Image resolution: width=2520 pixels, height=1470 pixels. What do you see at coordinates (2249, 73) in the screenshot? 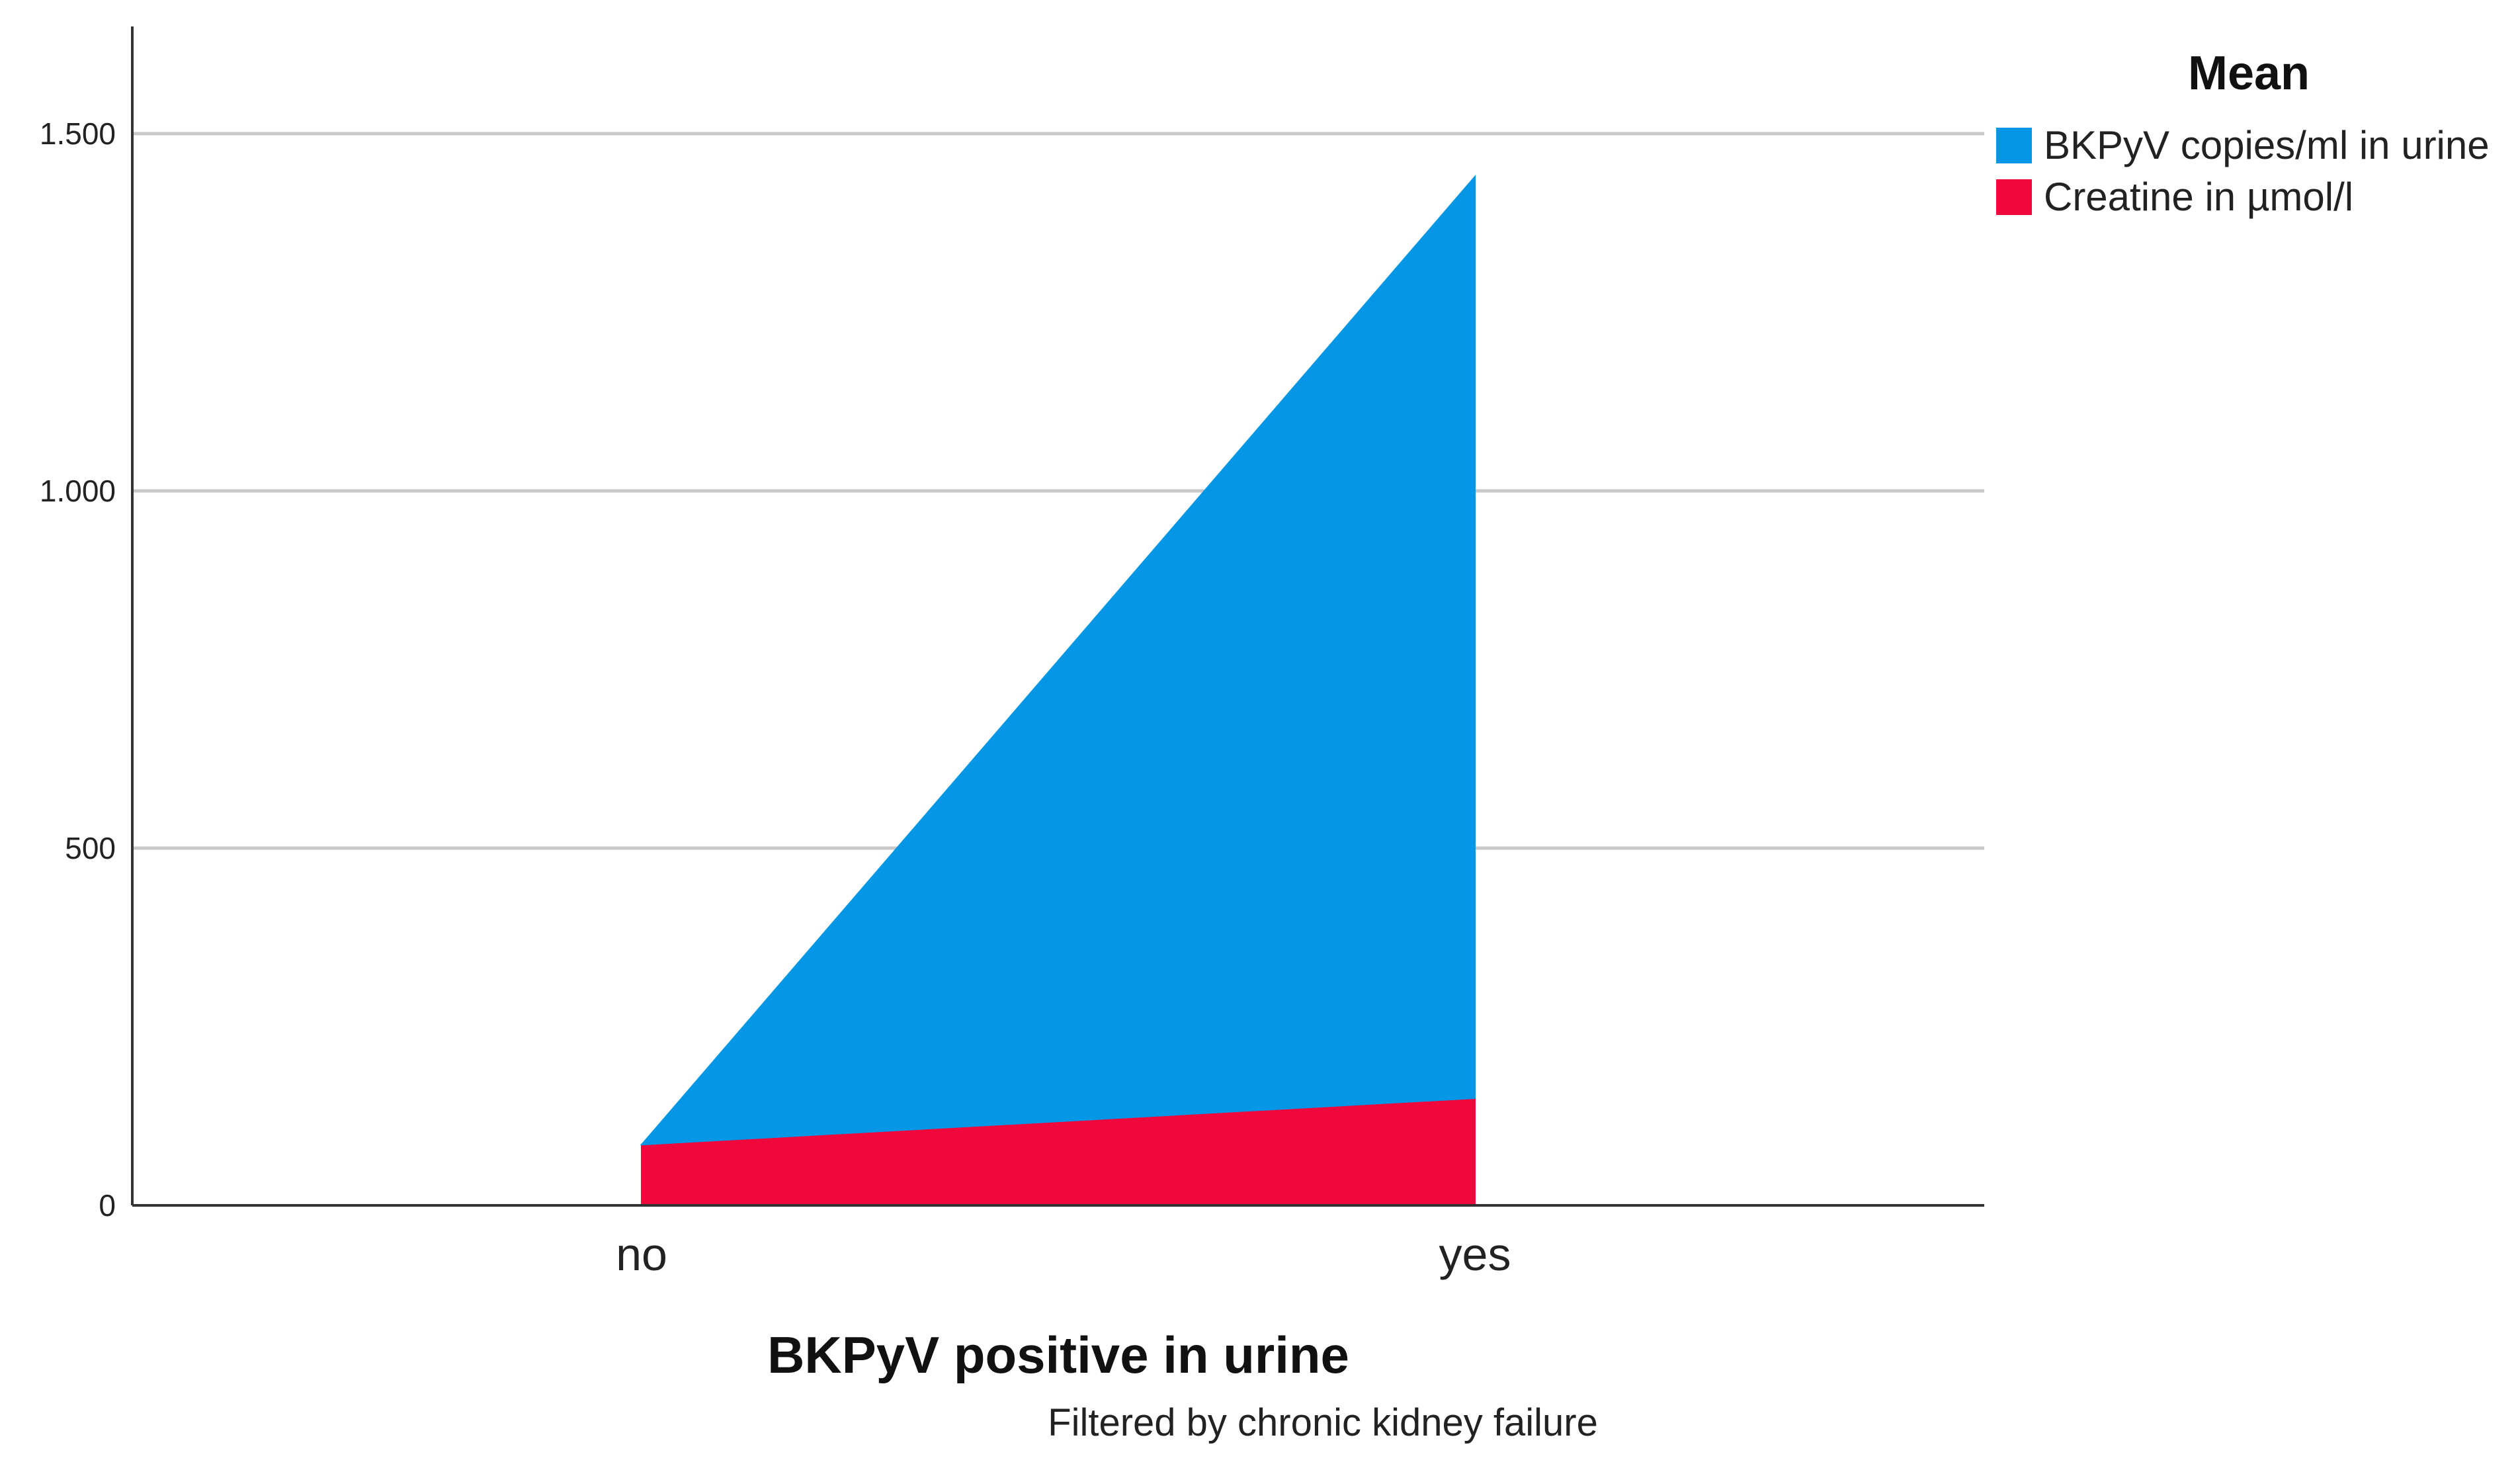
I see `legend-title: Mean` at bounding box center [2249, 73].